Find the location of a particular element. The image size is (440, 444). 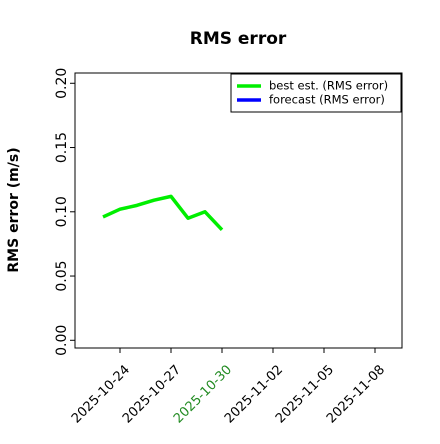

y-tick-label: 0.05 is located at coordinates (62, 275).